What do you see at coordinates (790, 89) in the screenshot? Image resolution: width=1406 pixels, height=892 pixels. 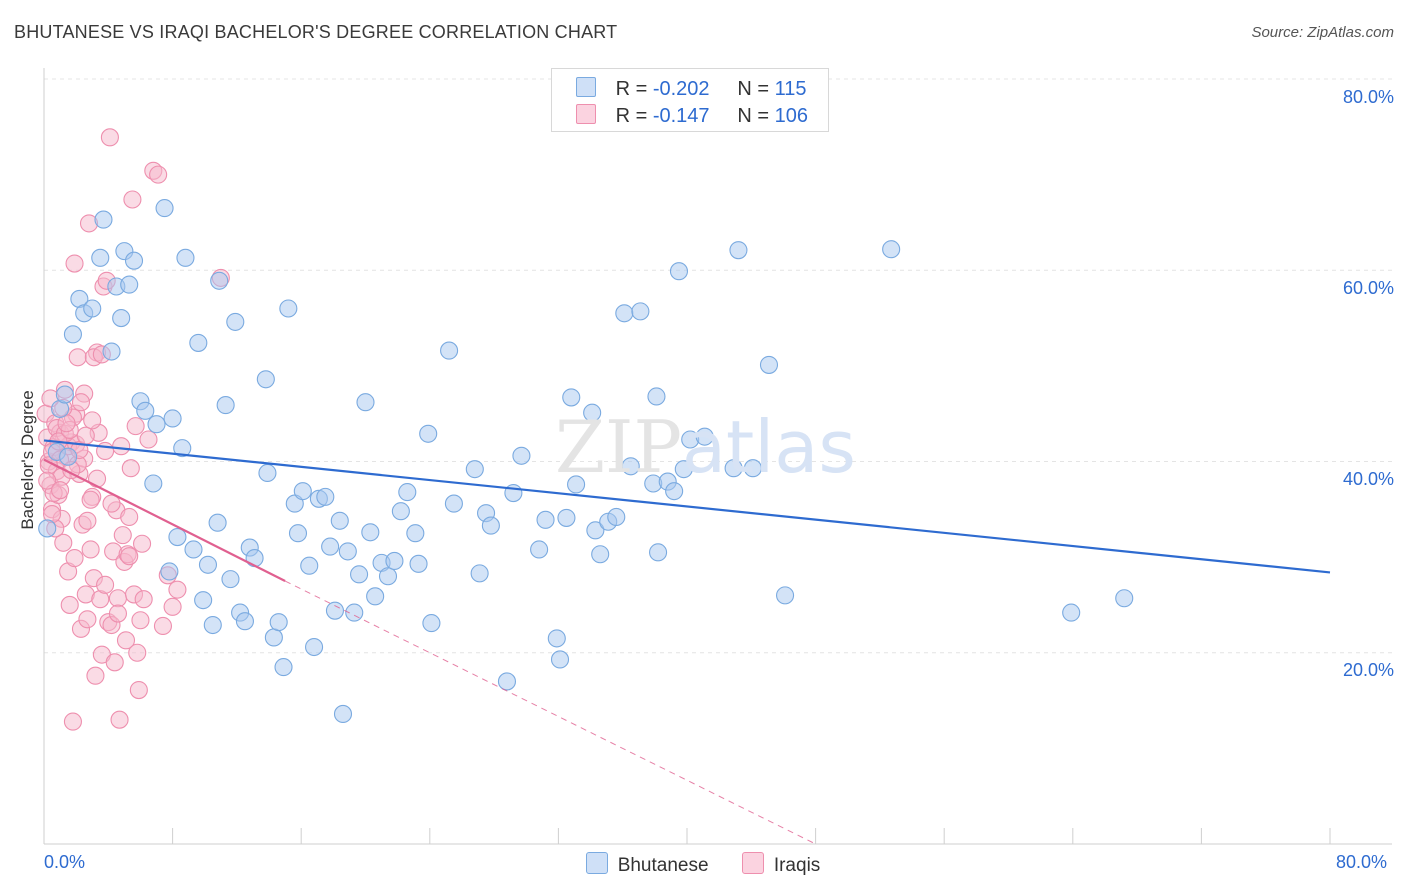 I see `legend-n-value: 115` at bounding box center [790, 89].